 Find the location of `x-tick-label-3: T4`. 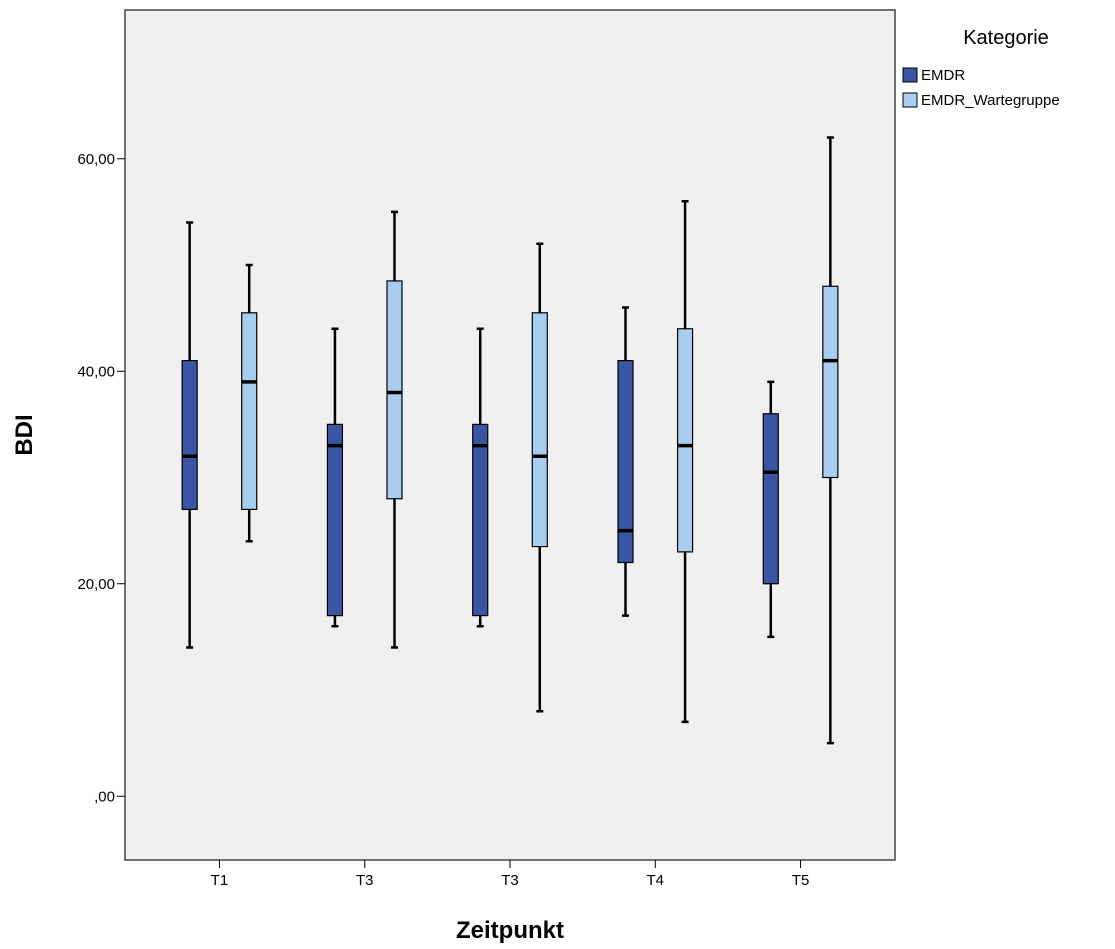

x-tick-label-3: T4 is located at coordinates (656, 880).